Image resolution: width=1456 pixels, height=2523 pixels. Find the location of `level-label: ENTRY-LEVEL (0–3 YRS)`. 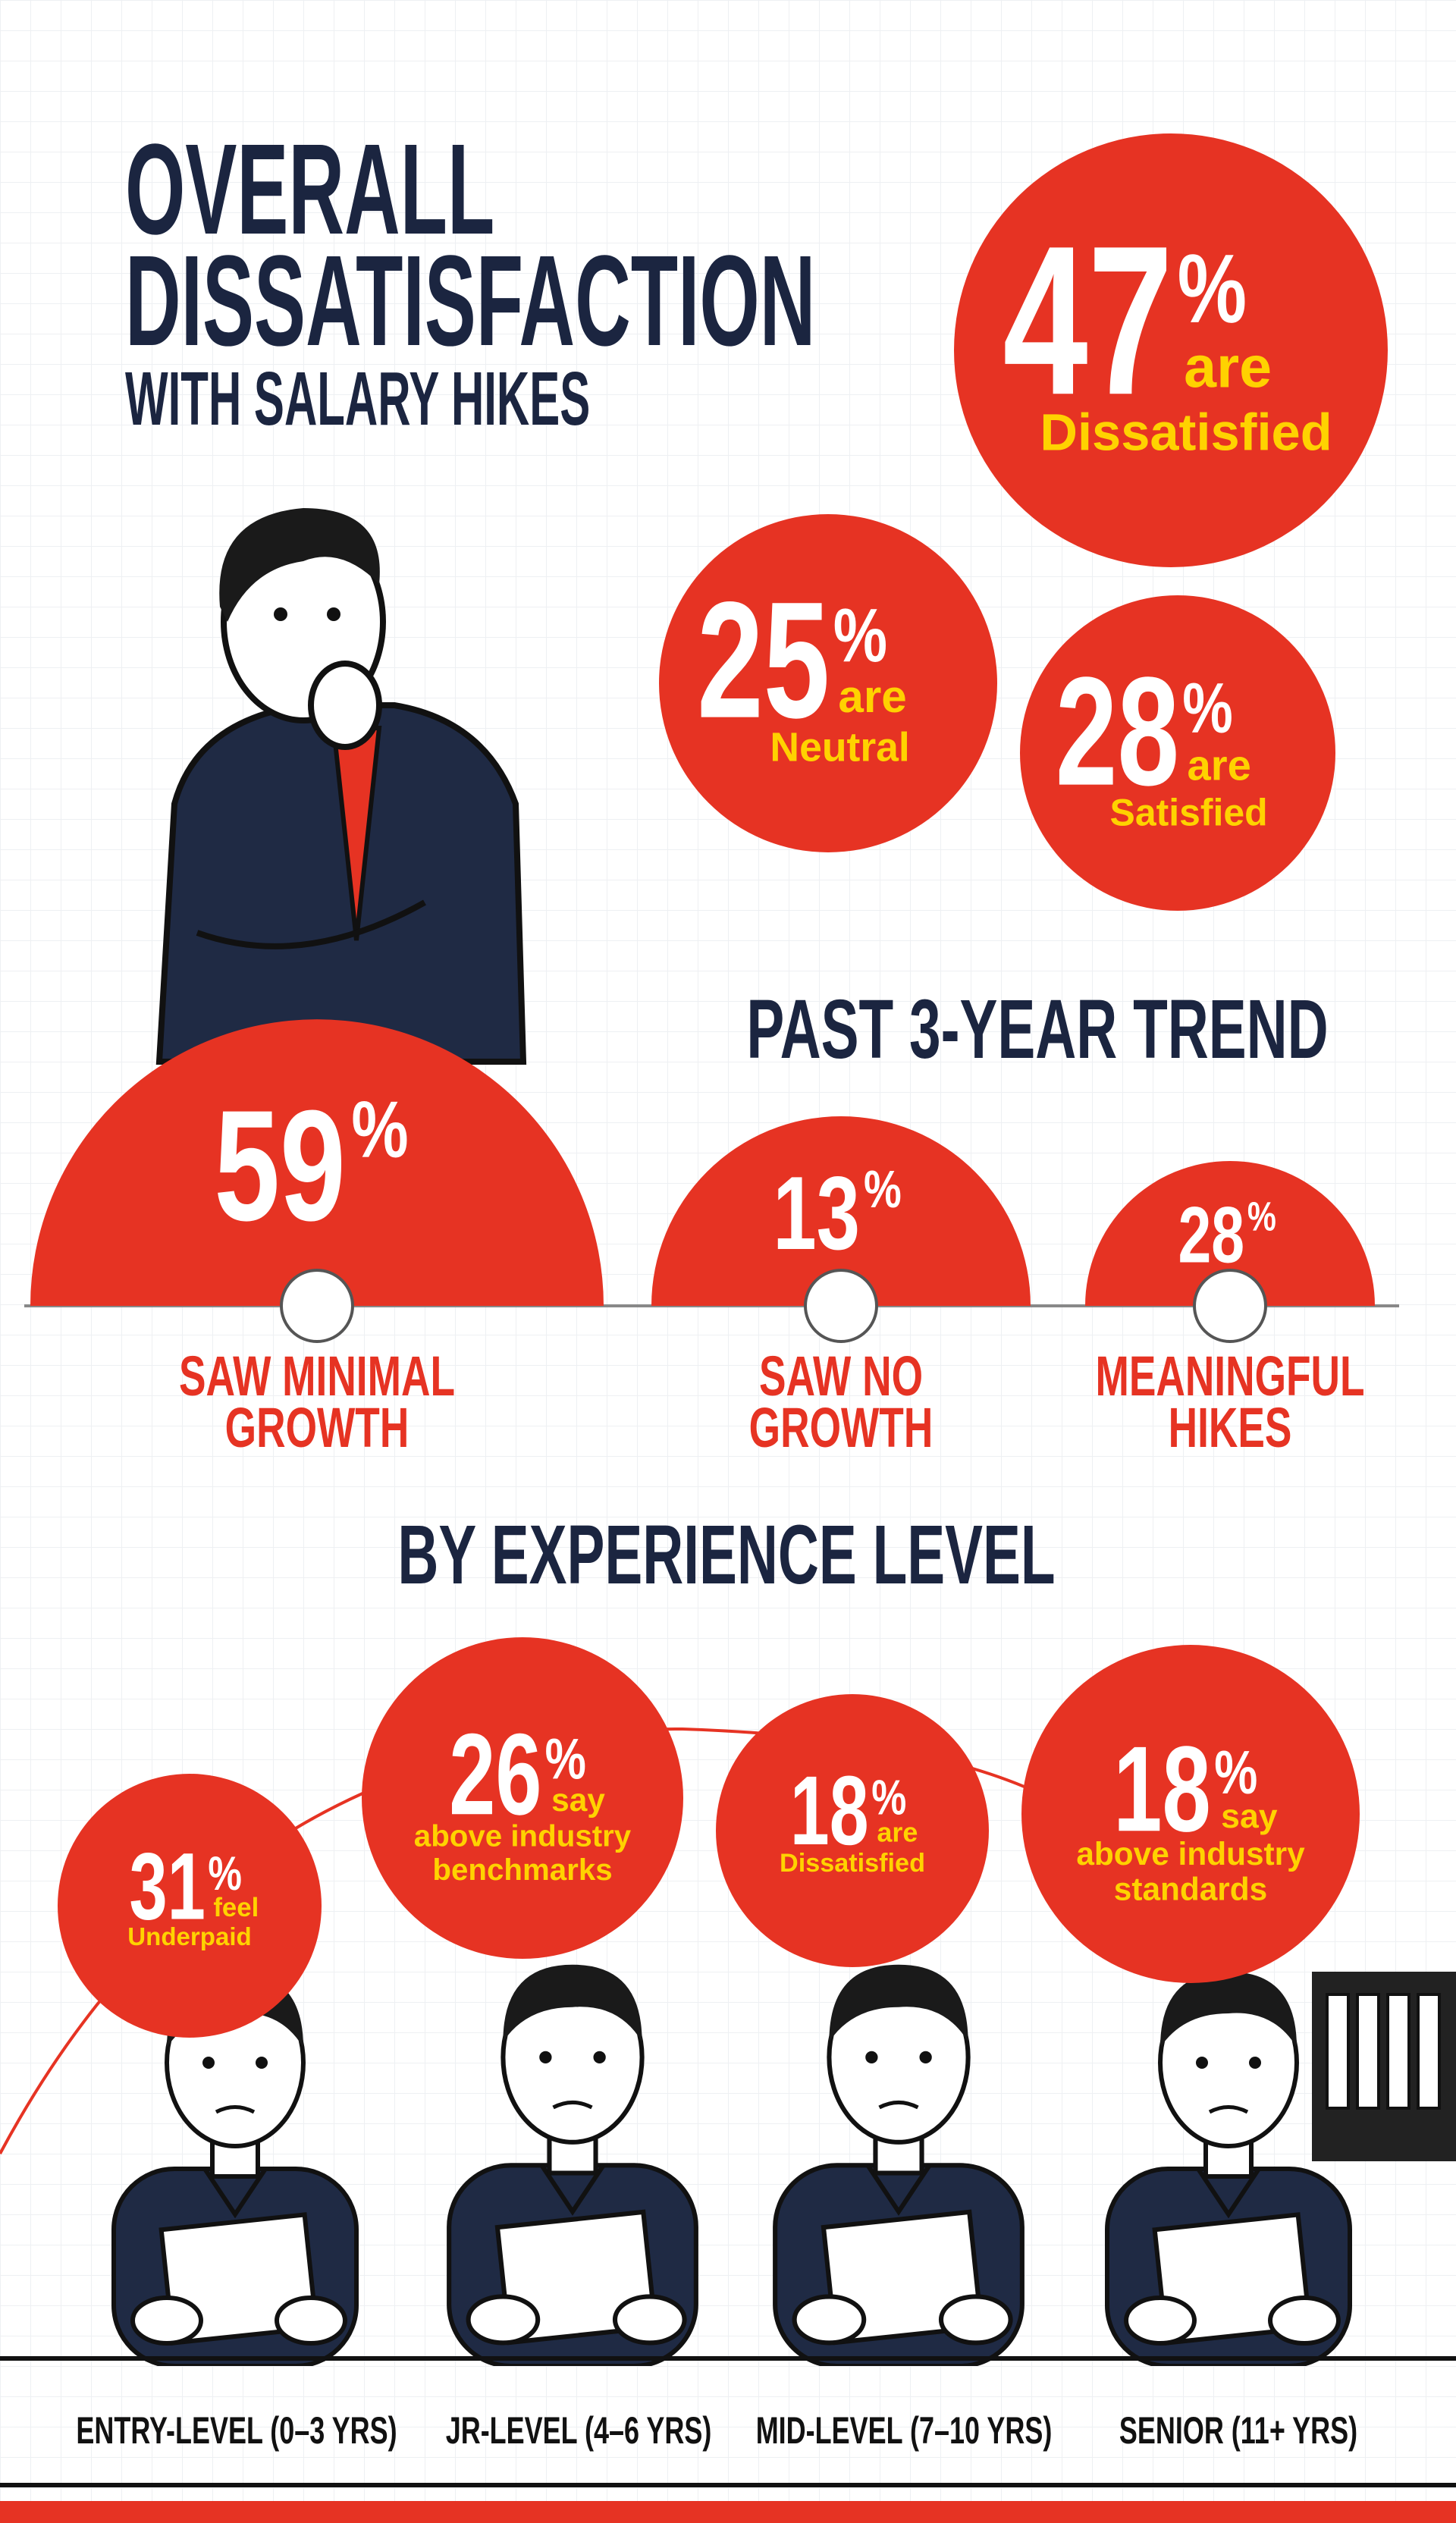

level-label: ENTRY-LEVEL (0–3 YRS) is located at coordinates (236, 2431).